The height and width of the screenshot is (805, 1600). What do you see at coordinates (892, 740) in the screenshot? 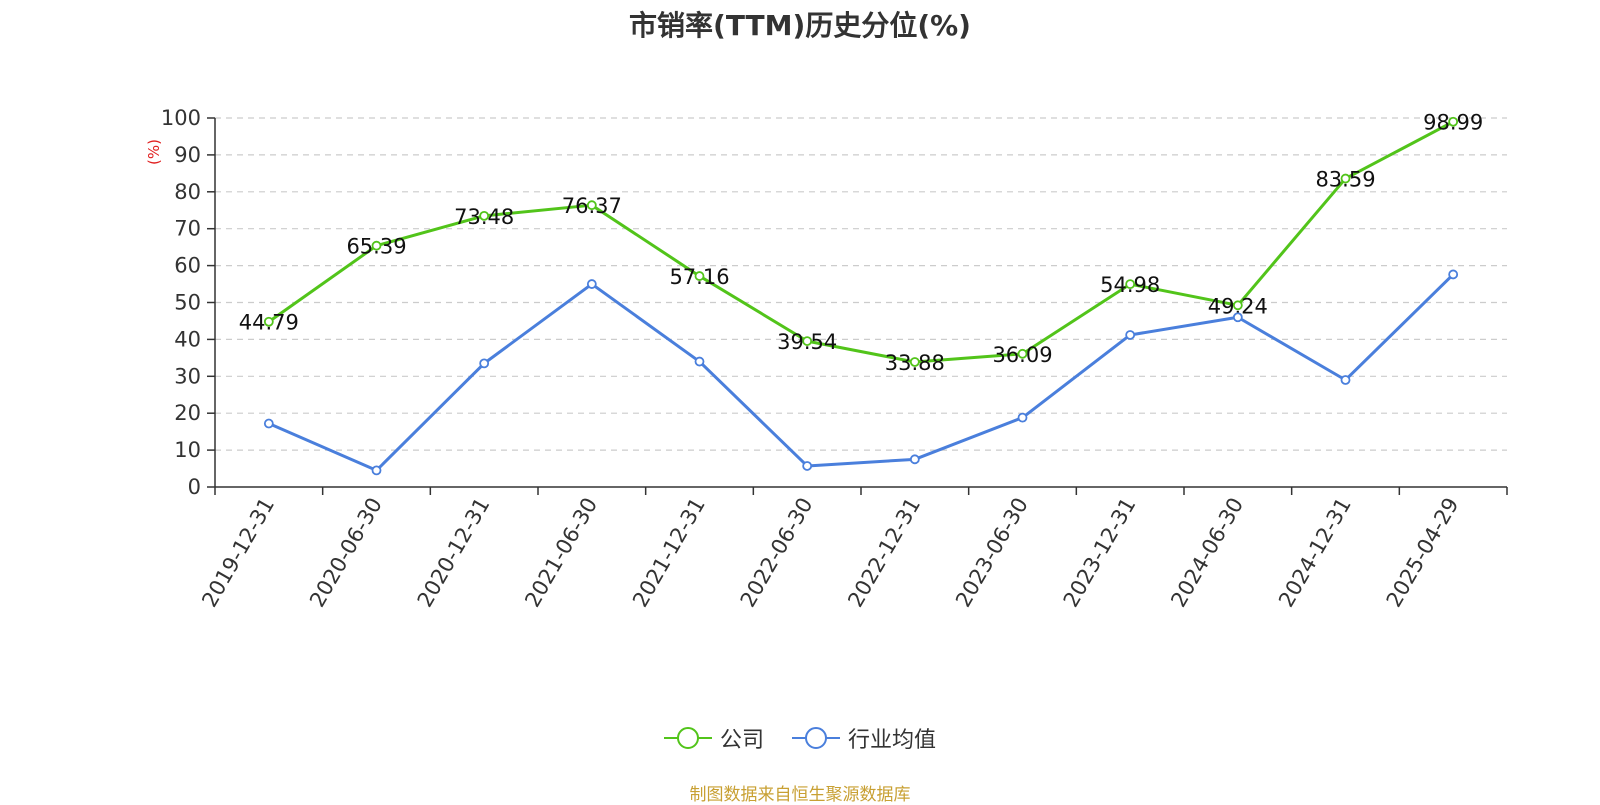
I see `legend-label-industry: 行业均值` at bounding box center [892, 740].